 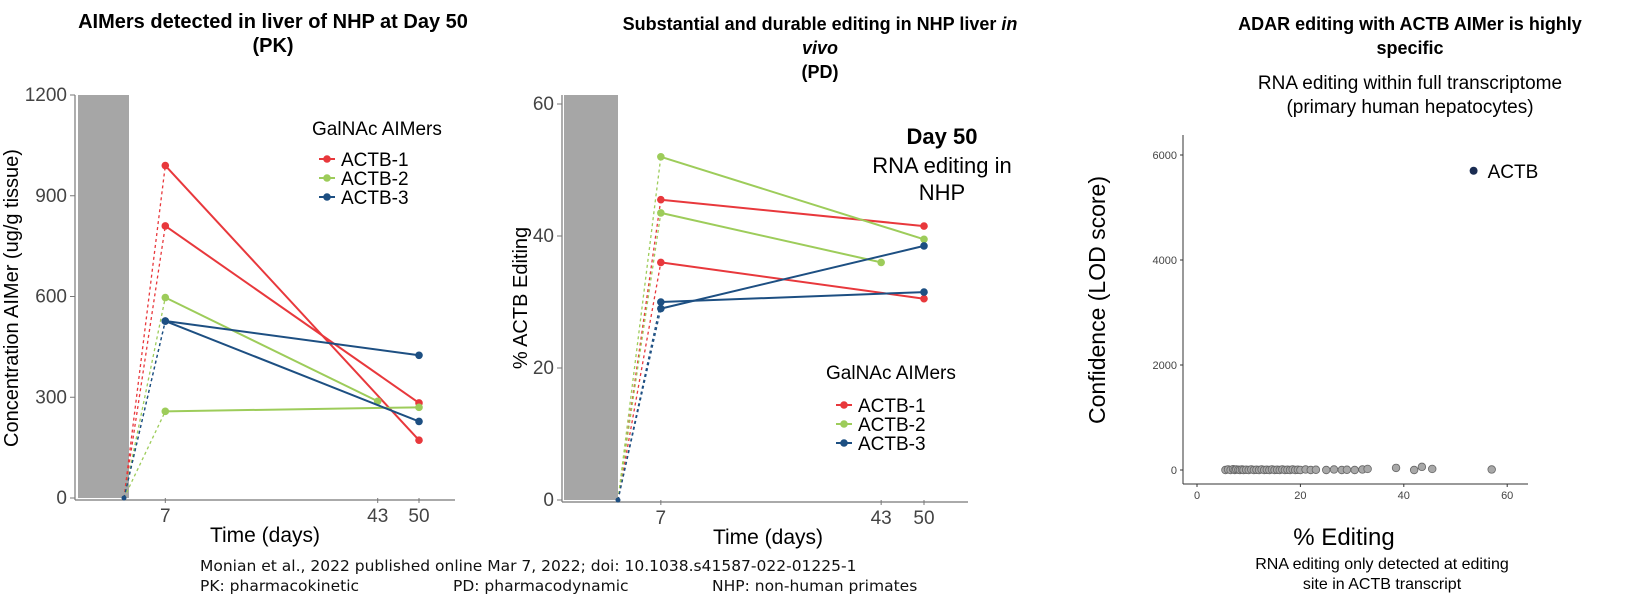 What do you see at coordinates (1382, 564) in the screenshot?
I see `spec-caption-line1: RNA editing only detected at editing` at bounding box center [1382, 564].